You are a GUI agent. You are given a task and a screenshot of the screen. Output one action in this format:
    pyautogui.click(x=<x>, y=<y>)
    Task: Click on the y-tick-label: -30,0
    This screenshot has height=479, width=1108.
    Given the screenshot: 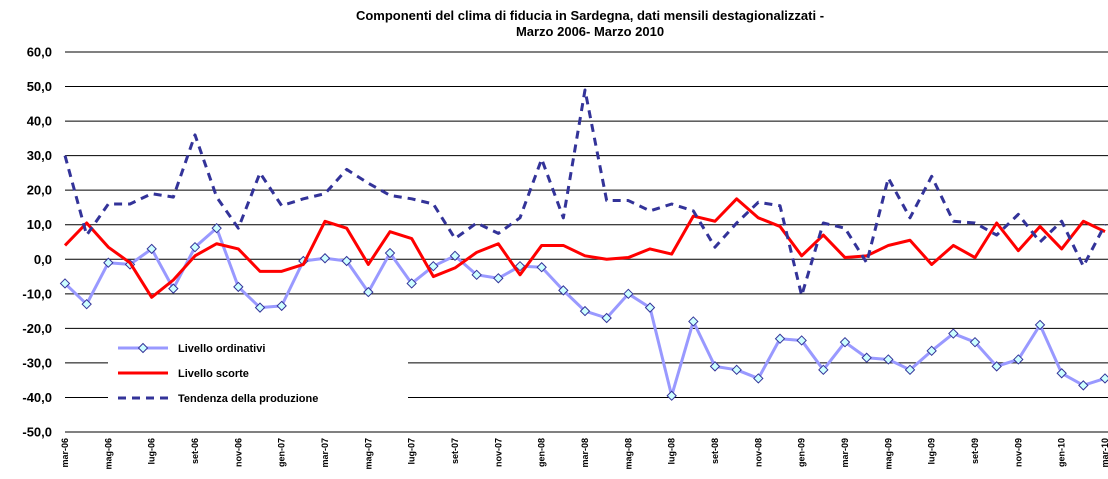 What is the action you would take?
    pyautogui.click(x=37, y=362)
    